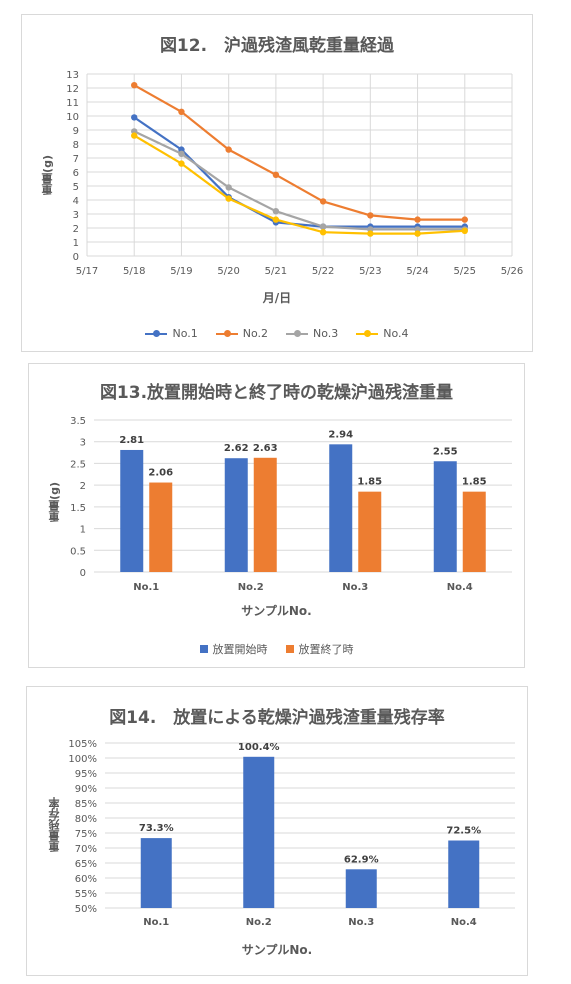 Image resolution: width=571 pixels, height=984 pixels. I want to click on y-tick-label: 7, so click(76, 159).